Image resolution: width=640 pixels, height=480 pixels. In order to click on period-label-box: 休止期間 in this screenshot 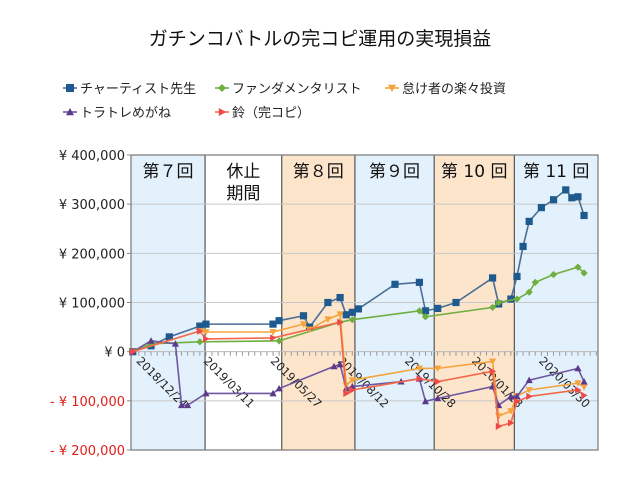, I will do `click(243, 183)`.